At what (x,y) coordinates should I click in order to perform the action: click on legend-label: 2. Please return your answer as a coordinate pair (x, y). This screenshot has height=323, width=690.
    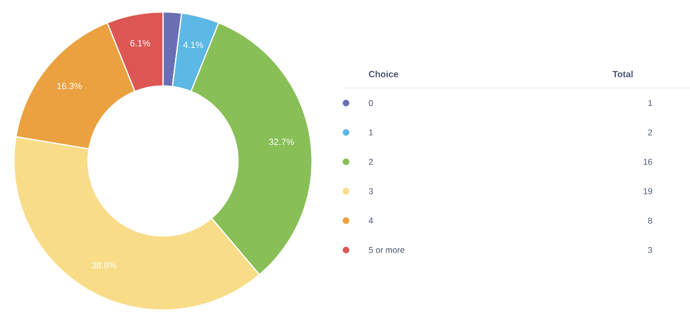
    Looking at the image, I should click on (370, 161).